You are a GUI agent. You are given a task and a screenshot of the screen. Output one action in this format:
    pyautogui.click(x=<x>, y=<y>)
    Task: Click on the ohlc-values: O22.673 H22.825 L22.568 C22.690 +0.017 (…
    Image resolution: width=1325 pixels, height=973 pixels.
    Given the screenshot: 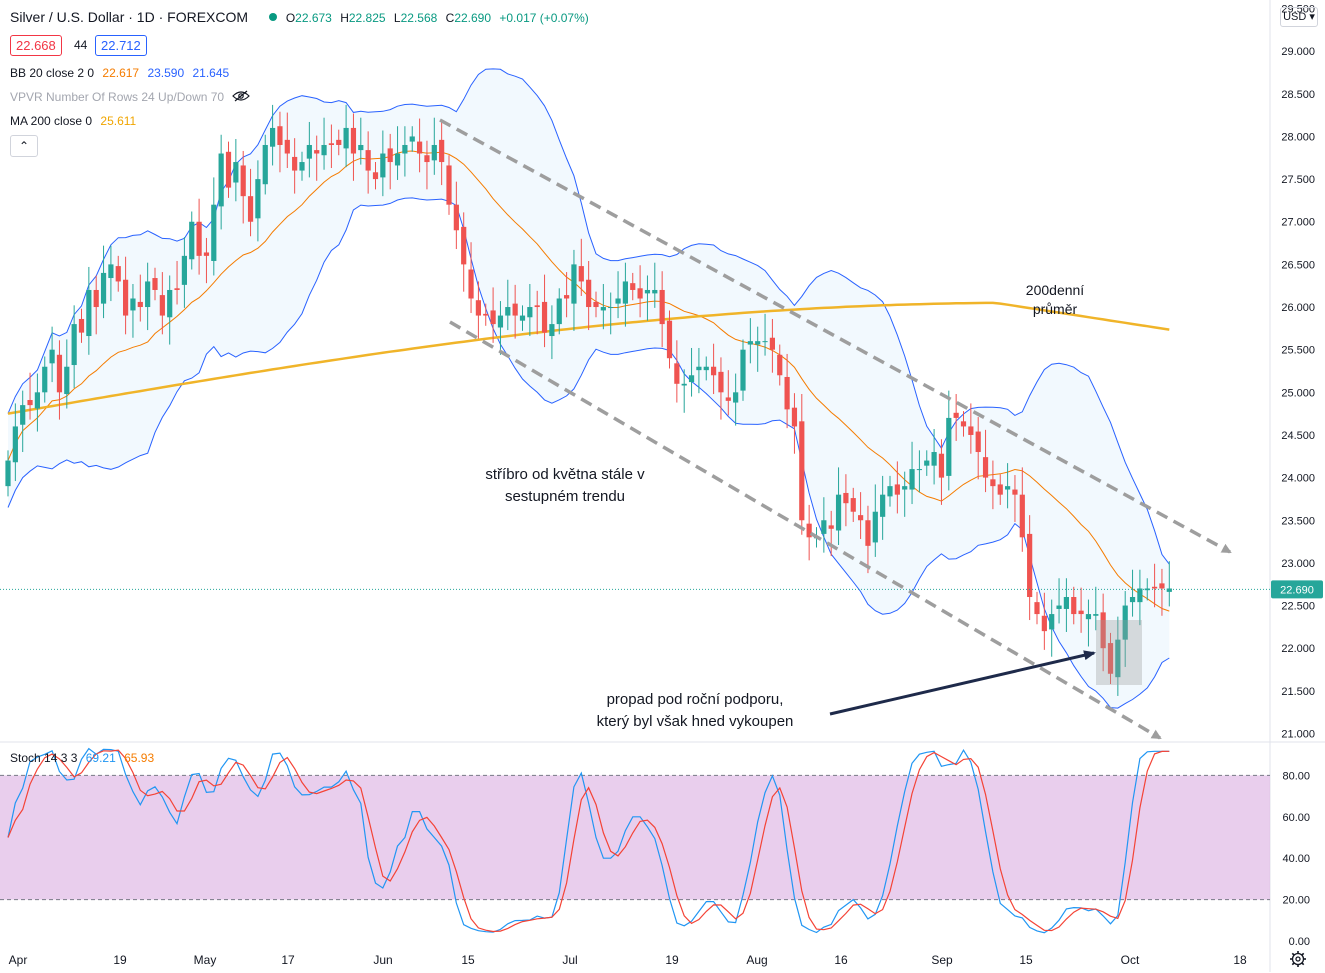 What is the action you would take?
    pyautogui.click(x=437, y=18)
    